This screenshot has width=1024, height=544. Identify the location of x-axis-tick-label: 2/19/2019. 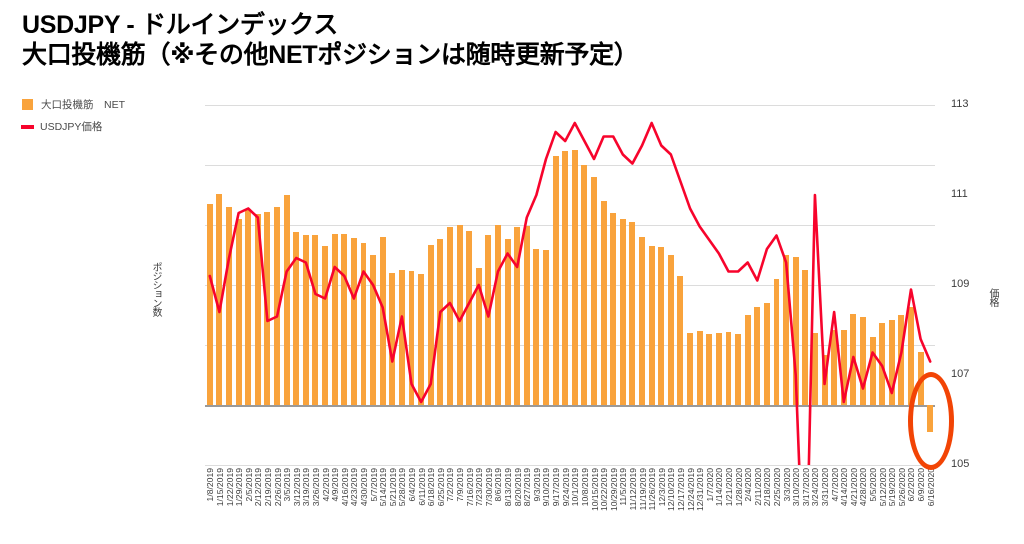
(267, 487).